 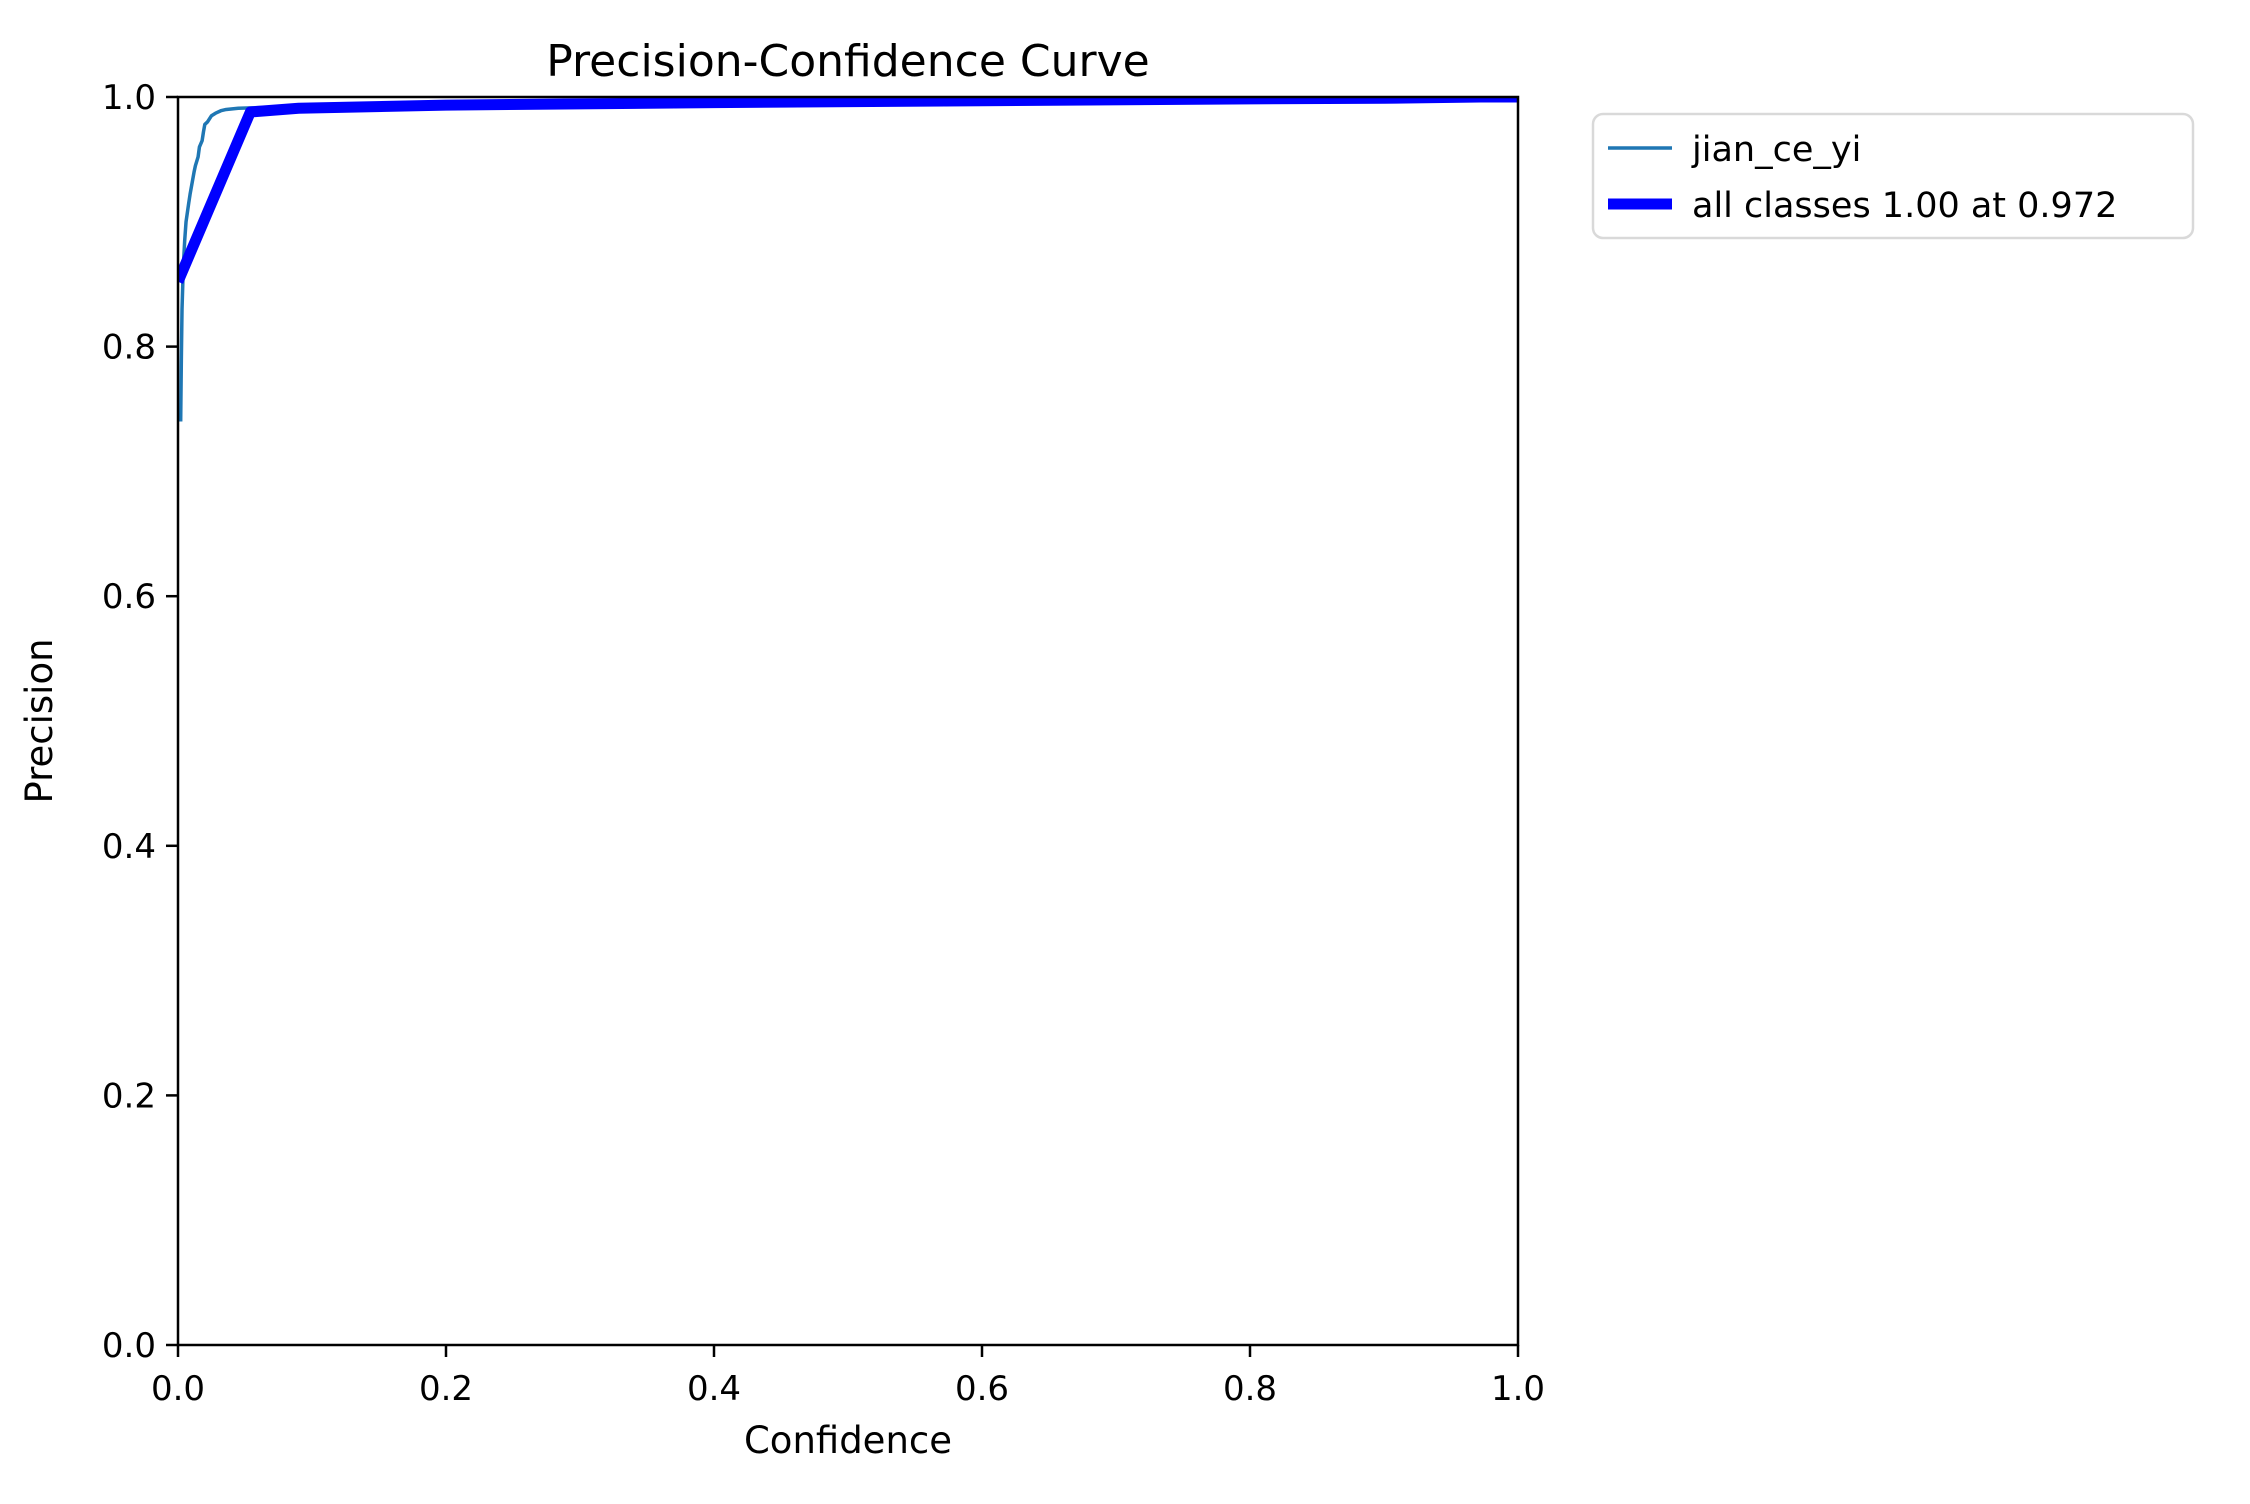 What do you see at coordinates (1904, 206) in the screenshot?
I see `legend-label-all-classes: all classes 1.00 at 0.972` at bounding box center [1904, 206].